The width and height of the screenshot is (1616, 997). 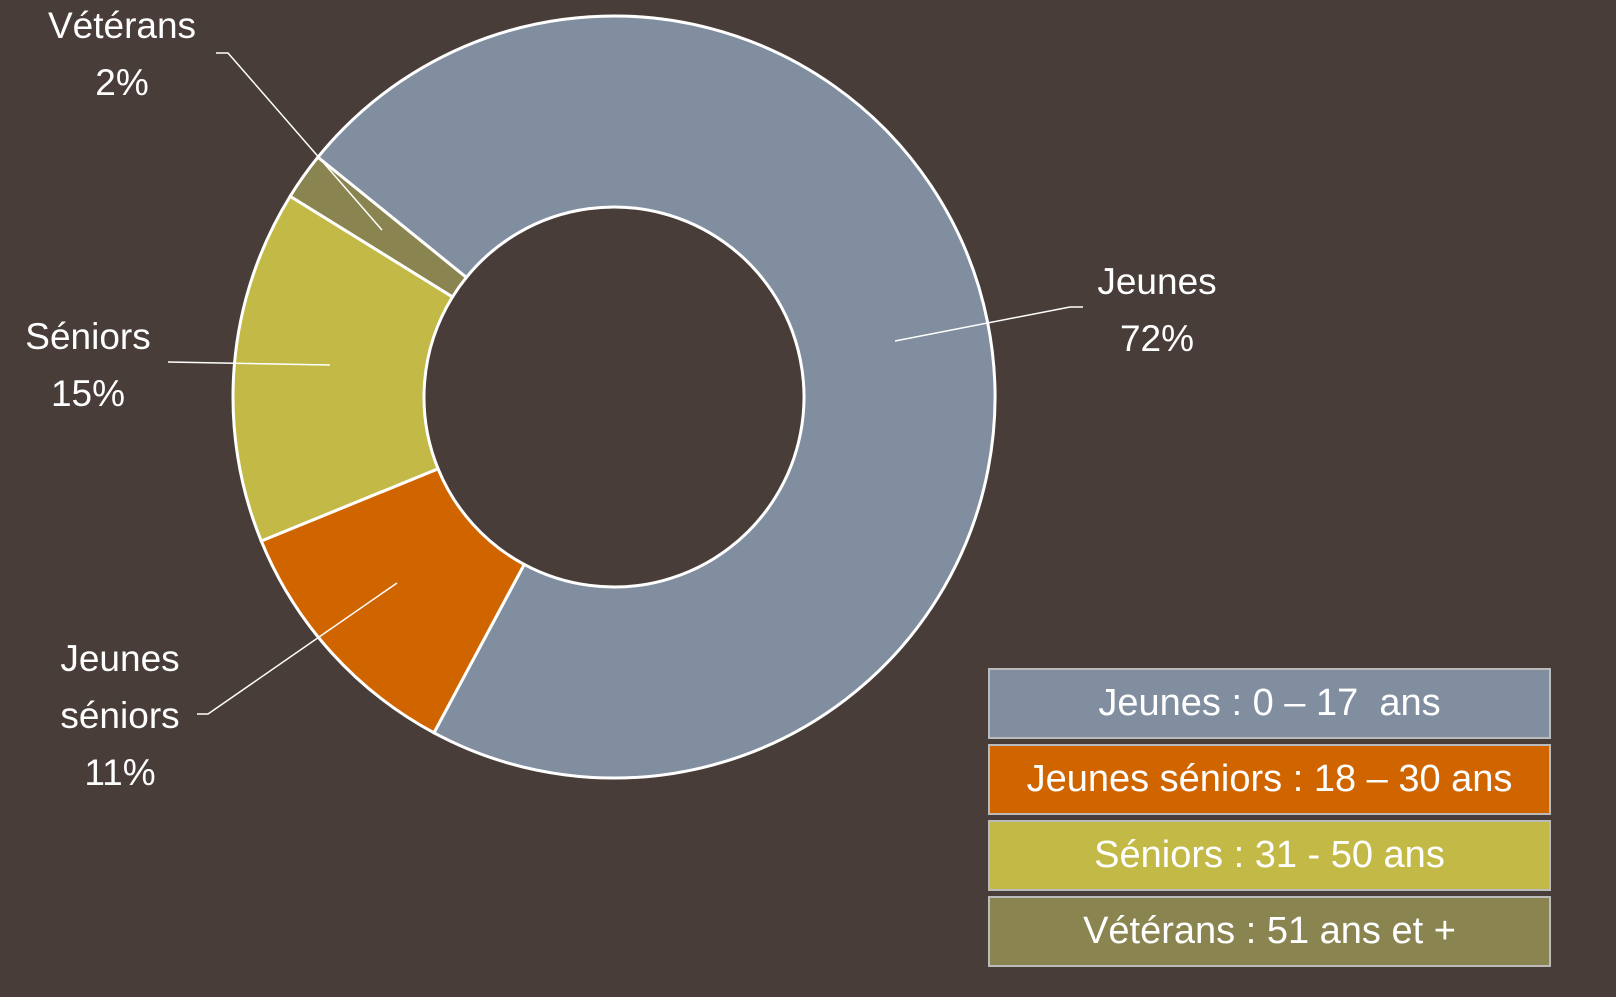 I want to click on data-label: Séniors 15%, so click(x=87, y=365).